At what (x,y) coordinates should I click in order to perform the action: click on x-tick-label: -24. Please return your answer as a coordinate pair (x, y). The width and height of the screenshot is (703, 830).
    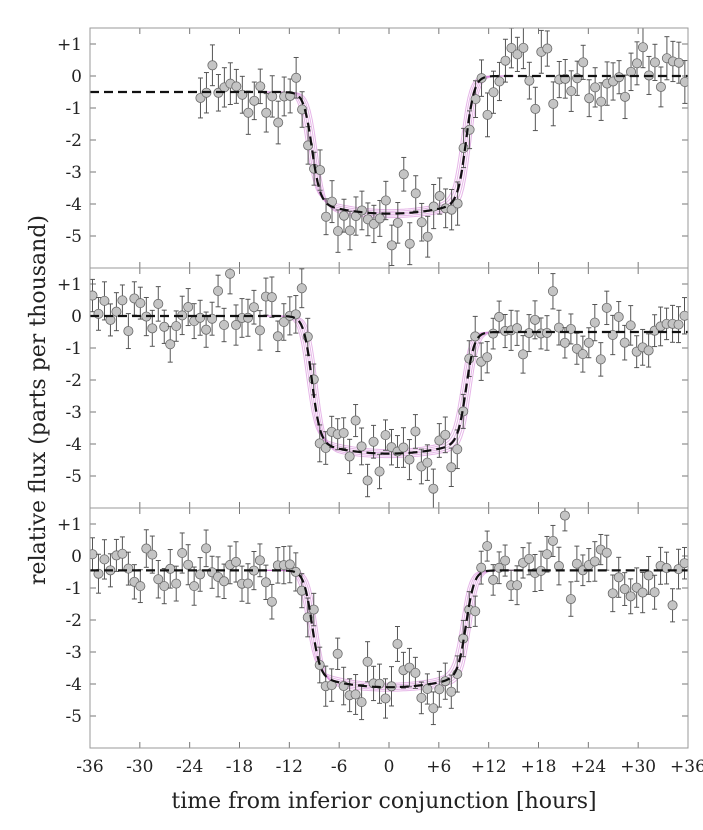
    Looking at the image, I should click on (189, 767).